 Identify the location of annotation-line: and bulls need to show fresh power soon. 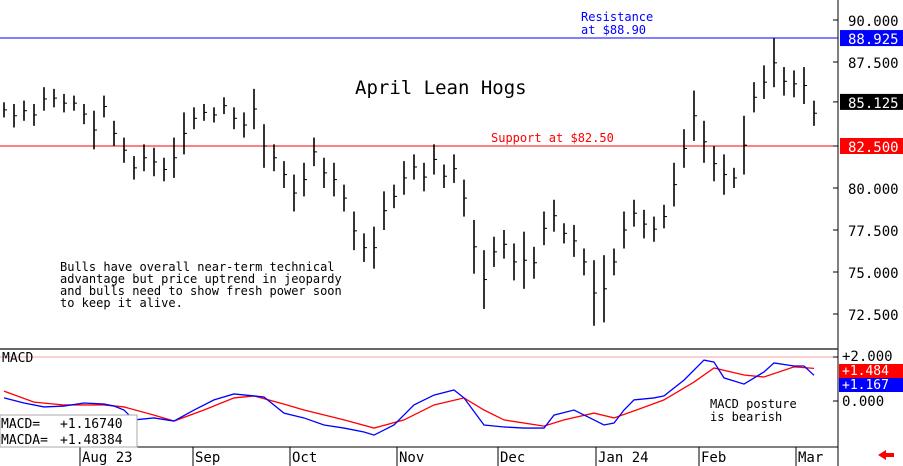
(201, 291).